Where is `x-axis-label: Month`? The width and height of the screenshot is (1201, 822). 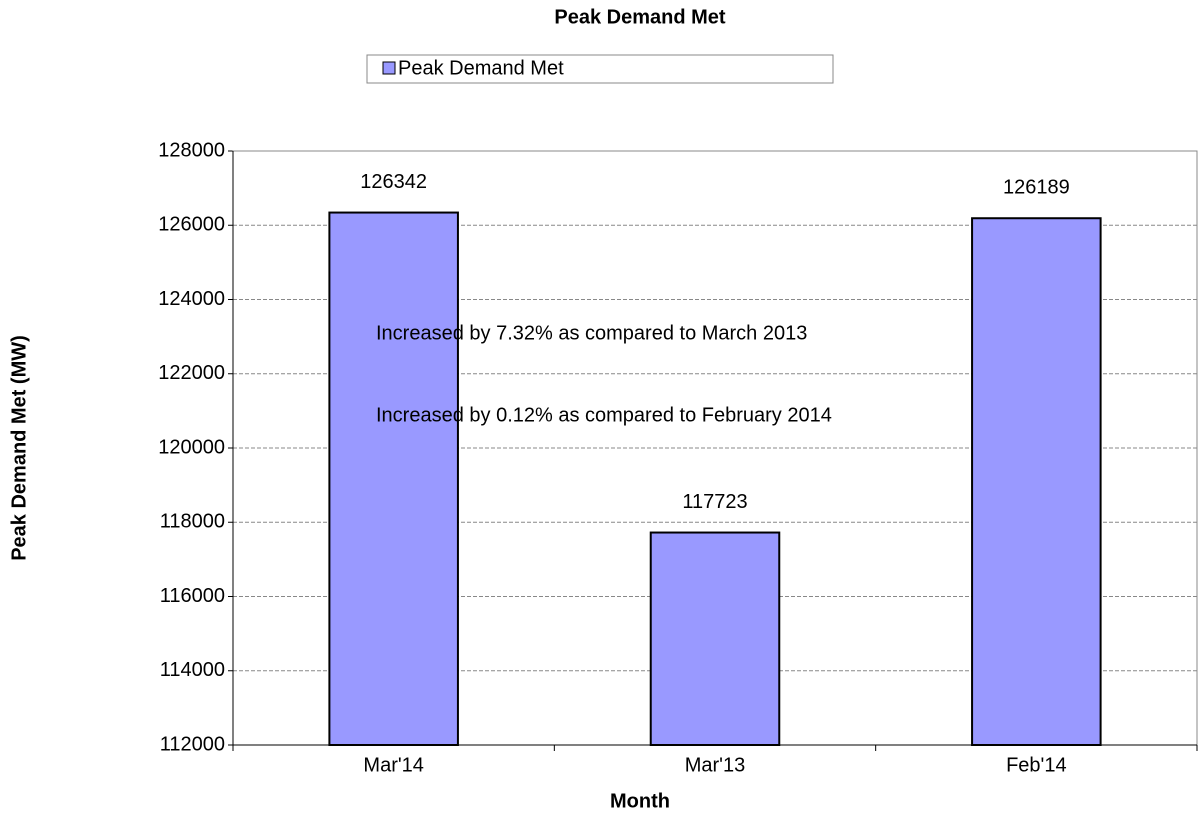 x-axis-label: Month is located at coordinates (640, 801).